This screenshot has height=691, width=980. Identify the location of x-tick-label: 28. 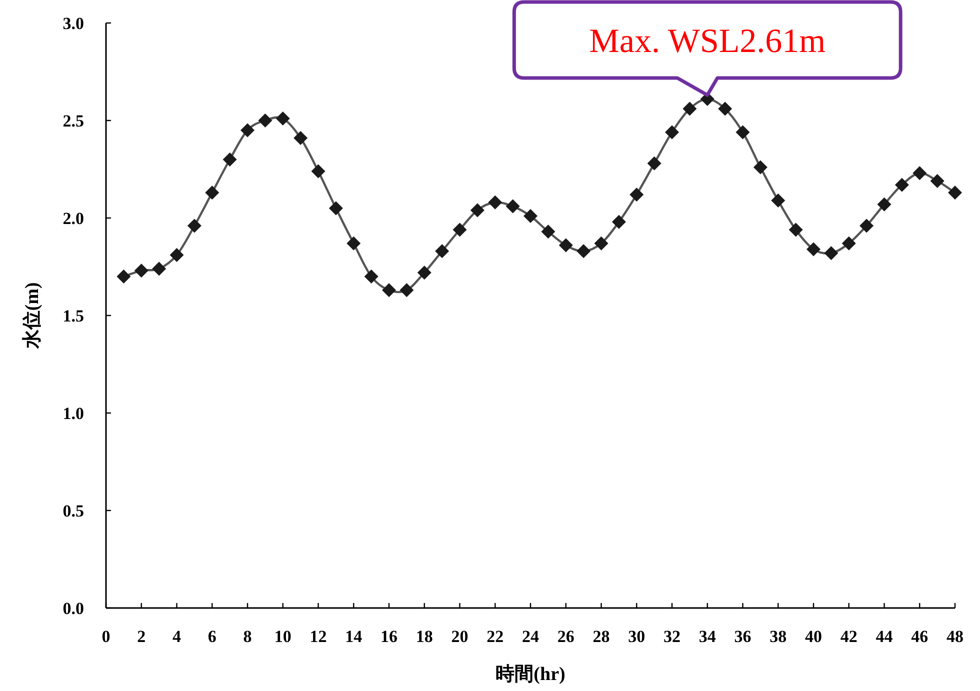
(601, 636).